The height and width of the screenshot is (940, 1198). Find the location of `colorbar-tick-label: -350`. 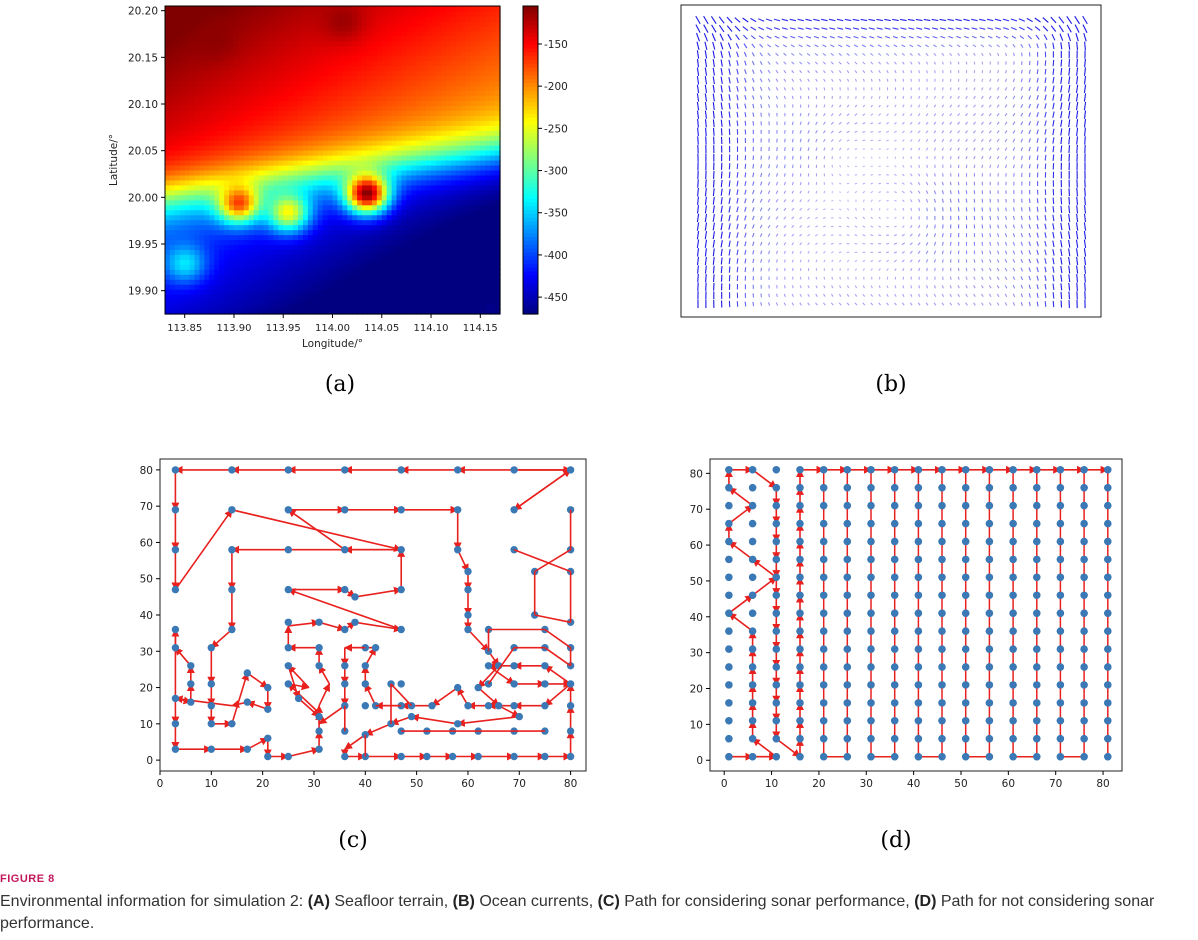

colorbar-tick-label: -350 is located at coordinates (556, 214).